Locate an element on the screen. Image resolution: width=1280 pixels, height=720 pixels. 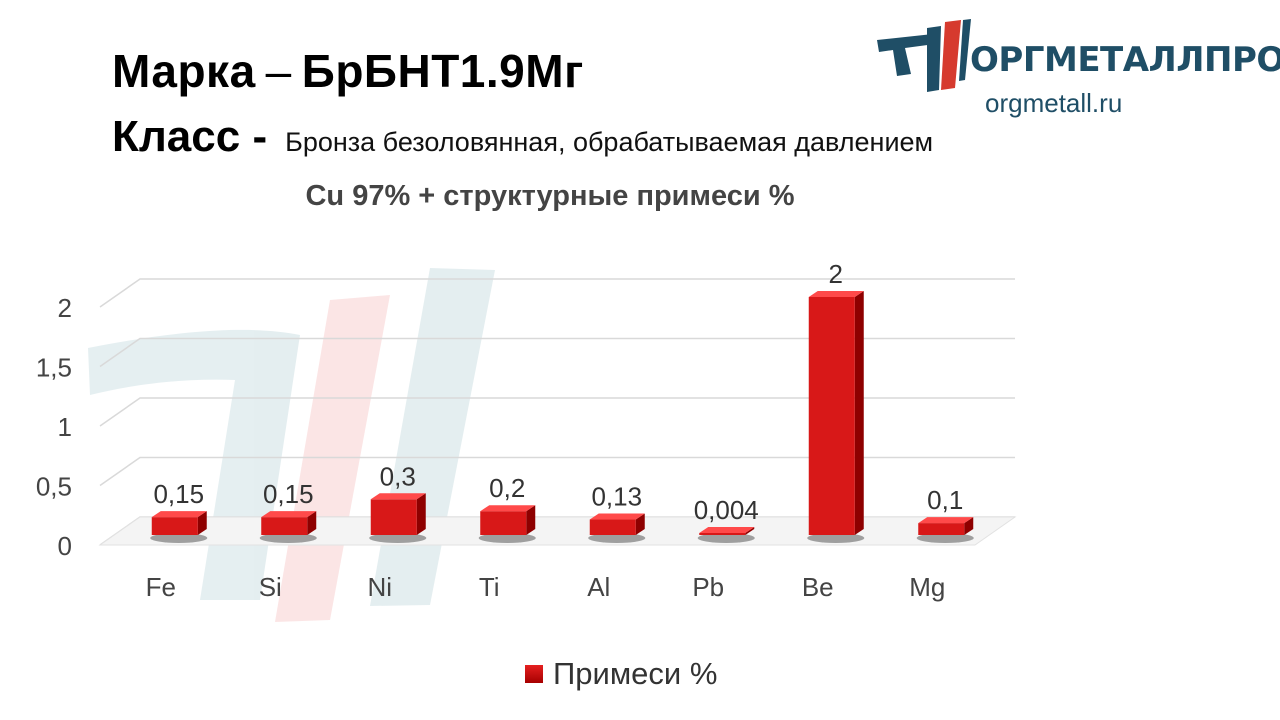
class-label: Класс - is located at coordinates (190, 136).